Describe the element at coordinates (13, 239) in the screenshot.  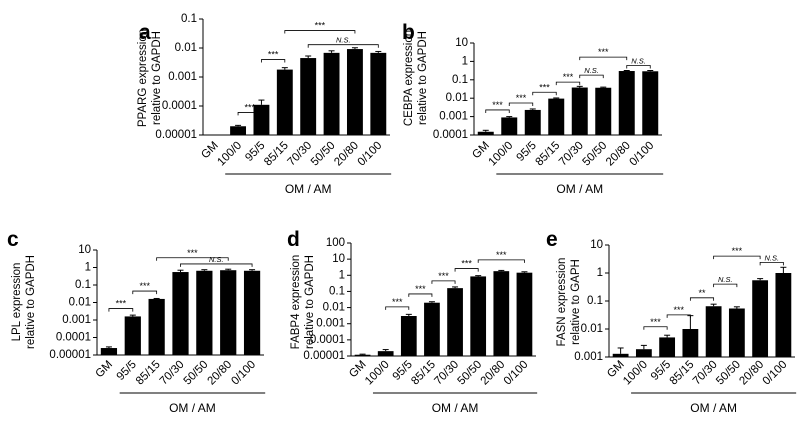
I see `panel-letter: c` at that location.